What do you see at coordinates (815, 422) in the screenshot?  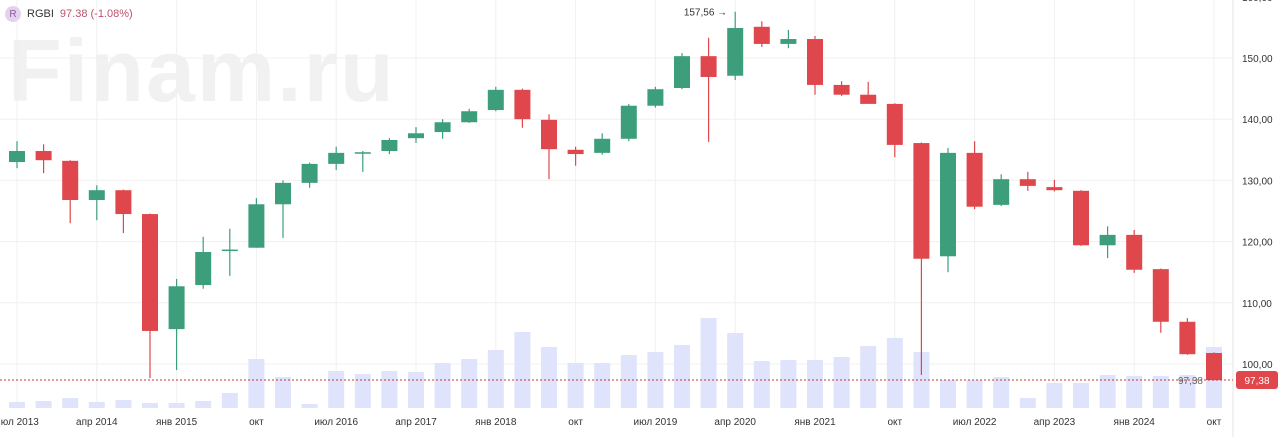 I see `x-tick-label: янв 2021` at bounding box center [815, 422].